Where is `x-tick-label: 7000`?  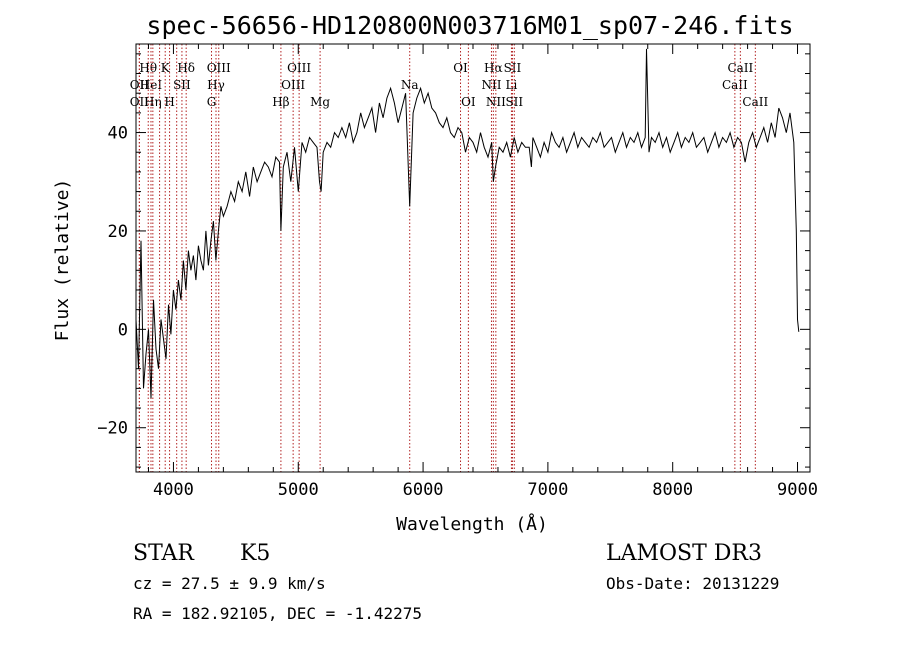
x-tick-label: 7000 is located at coordinates (547, 490).